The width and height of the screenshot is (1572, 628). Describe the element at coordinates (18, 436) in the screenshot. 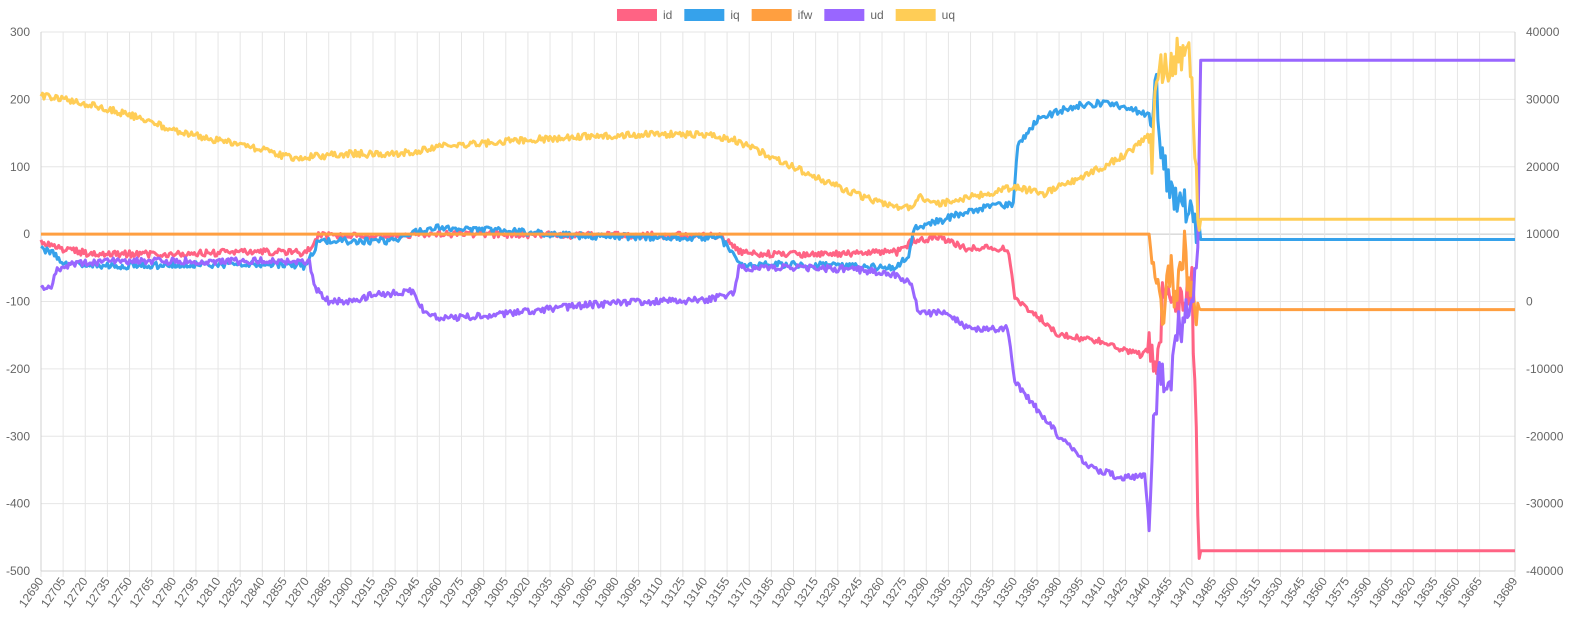

I see `y-left-tick-label: -300` at that location.